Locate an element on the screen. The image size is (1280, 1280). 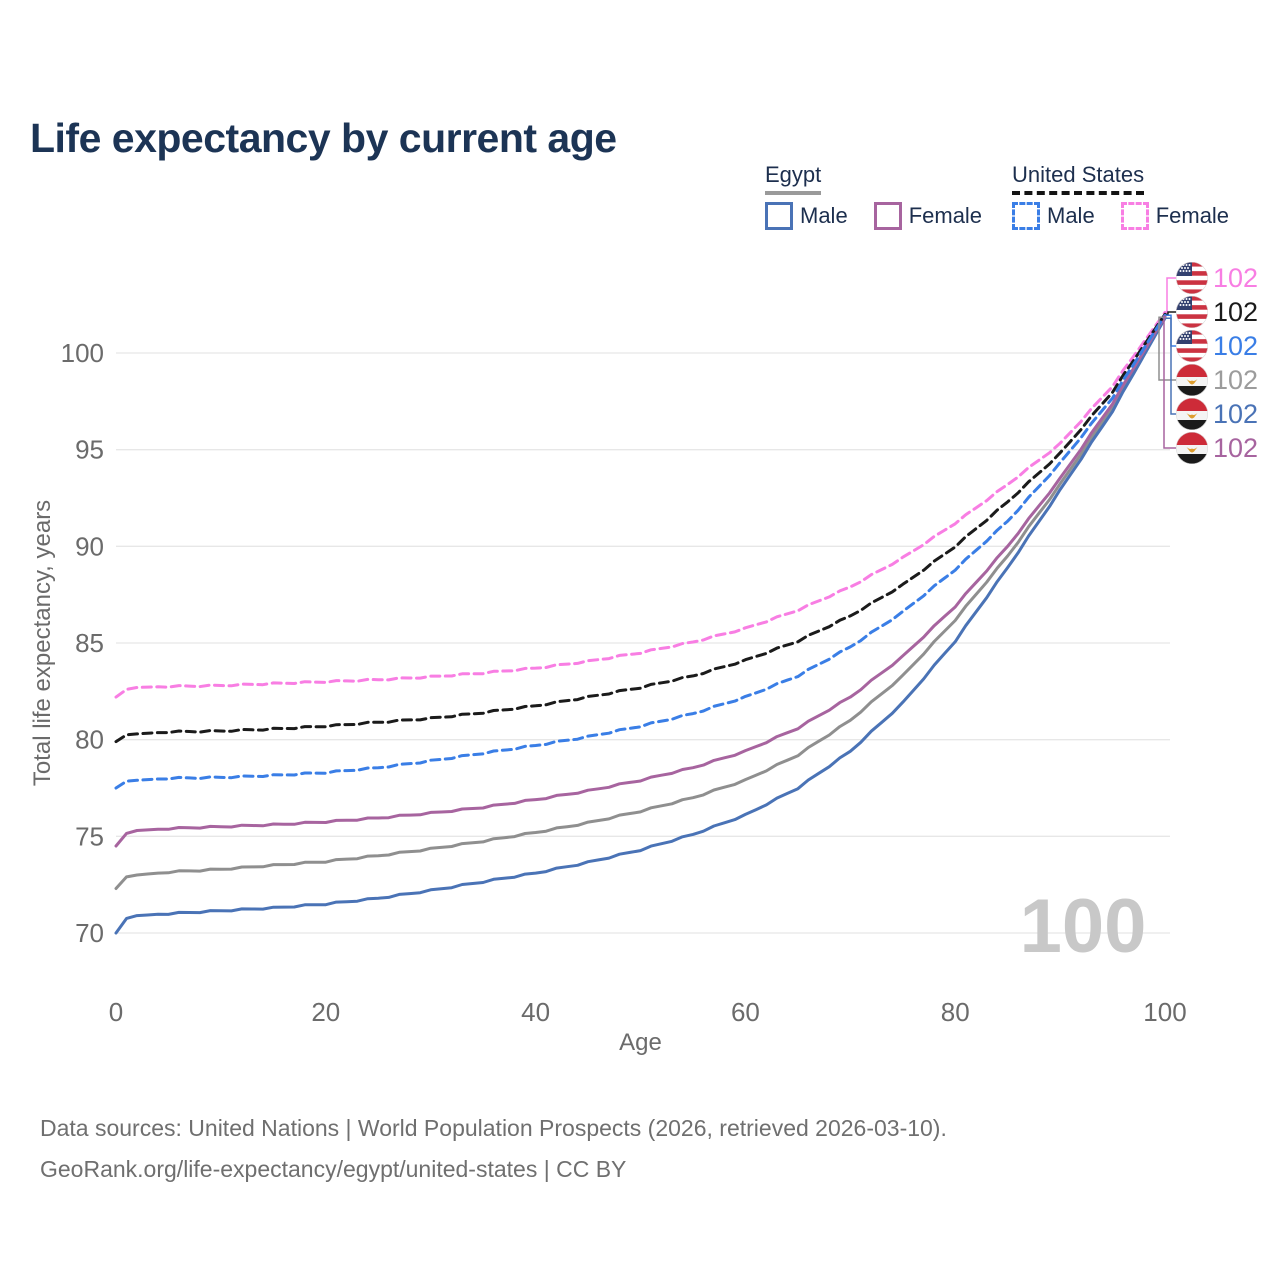
y-tick-label: 95 is located at coordinates (89, 450).